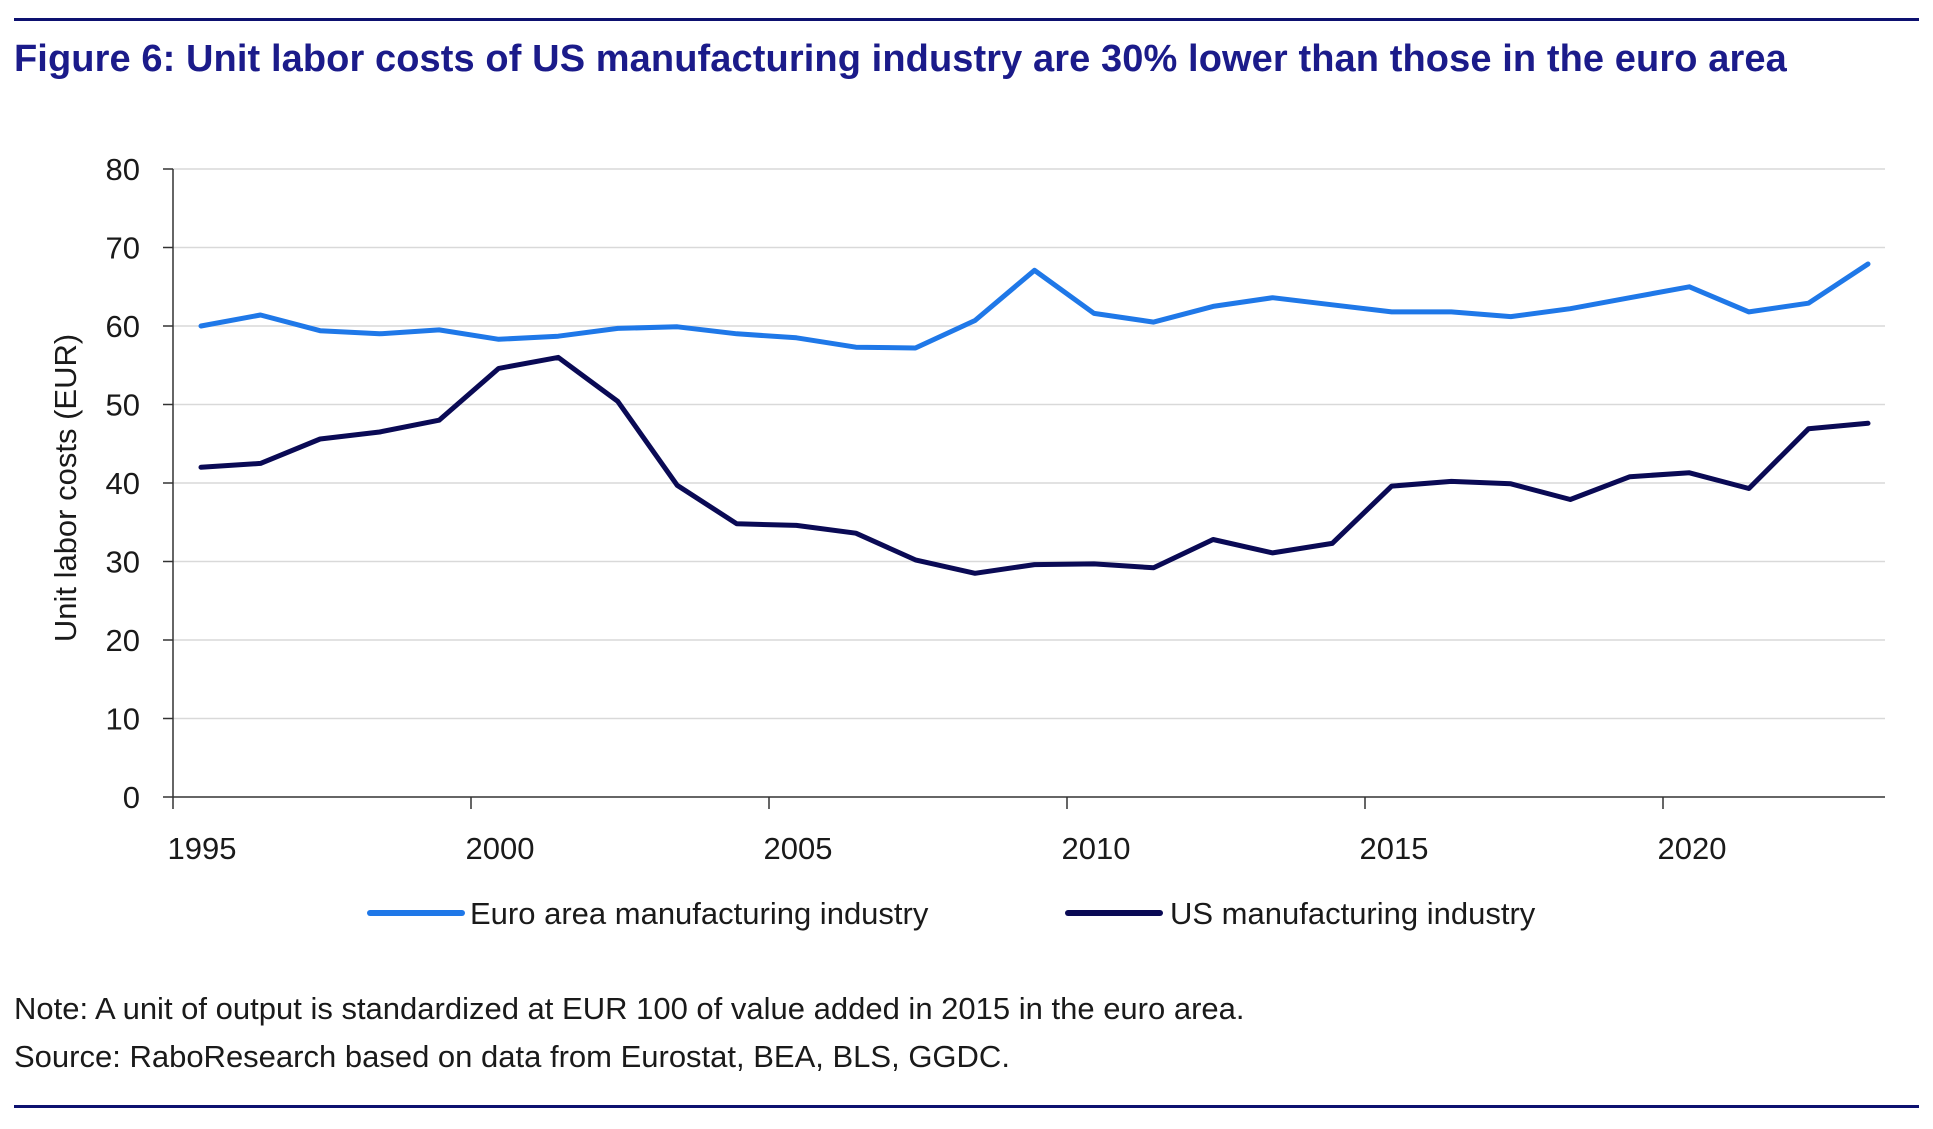 The image size is (1933, 1129). What do you see at coordinates (1692, 848) in the screenshot?
I see `x-tick-label: 2020` at bounding box center [1692, 848].